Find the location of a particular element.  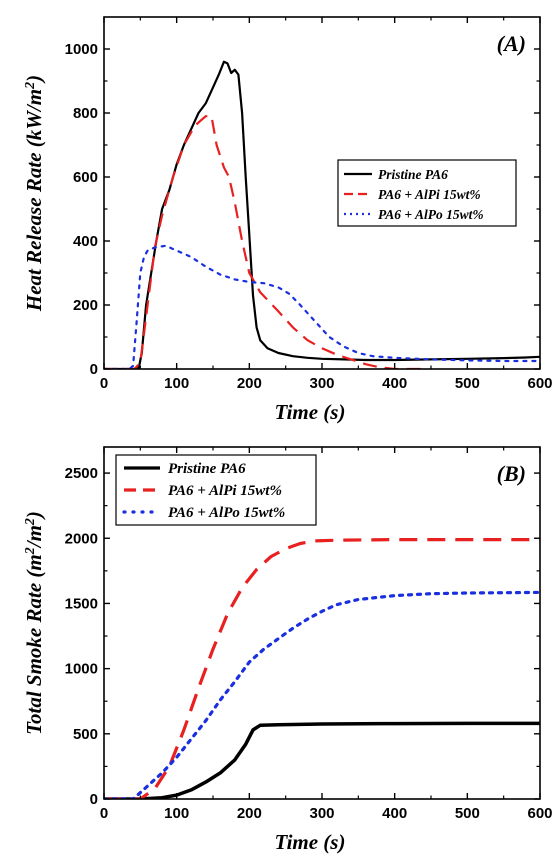

y-tick-label: 200 is located at coordinates (85, 305).